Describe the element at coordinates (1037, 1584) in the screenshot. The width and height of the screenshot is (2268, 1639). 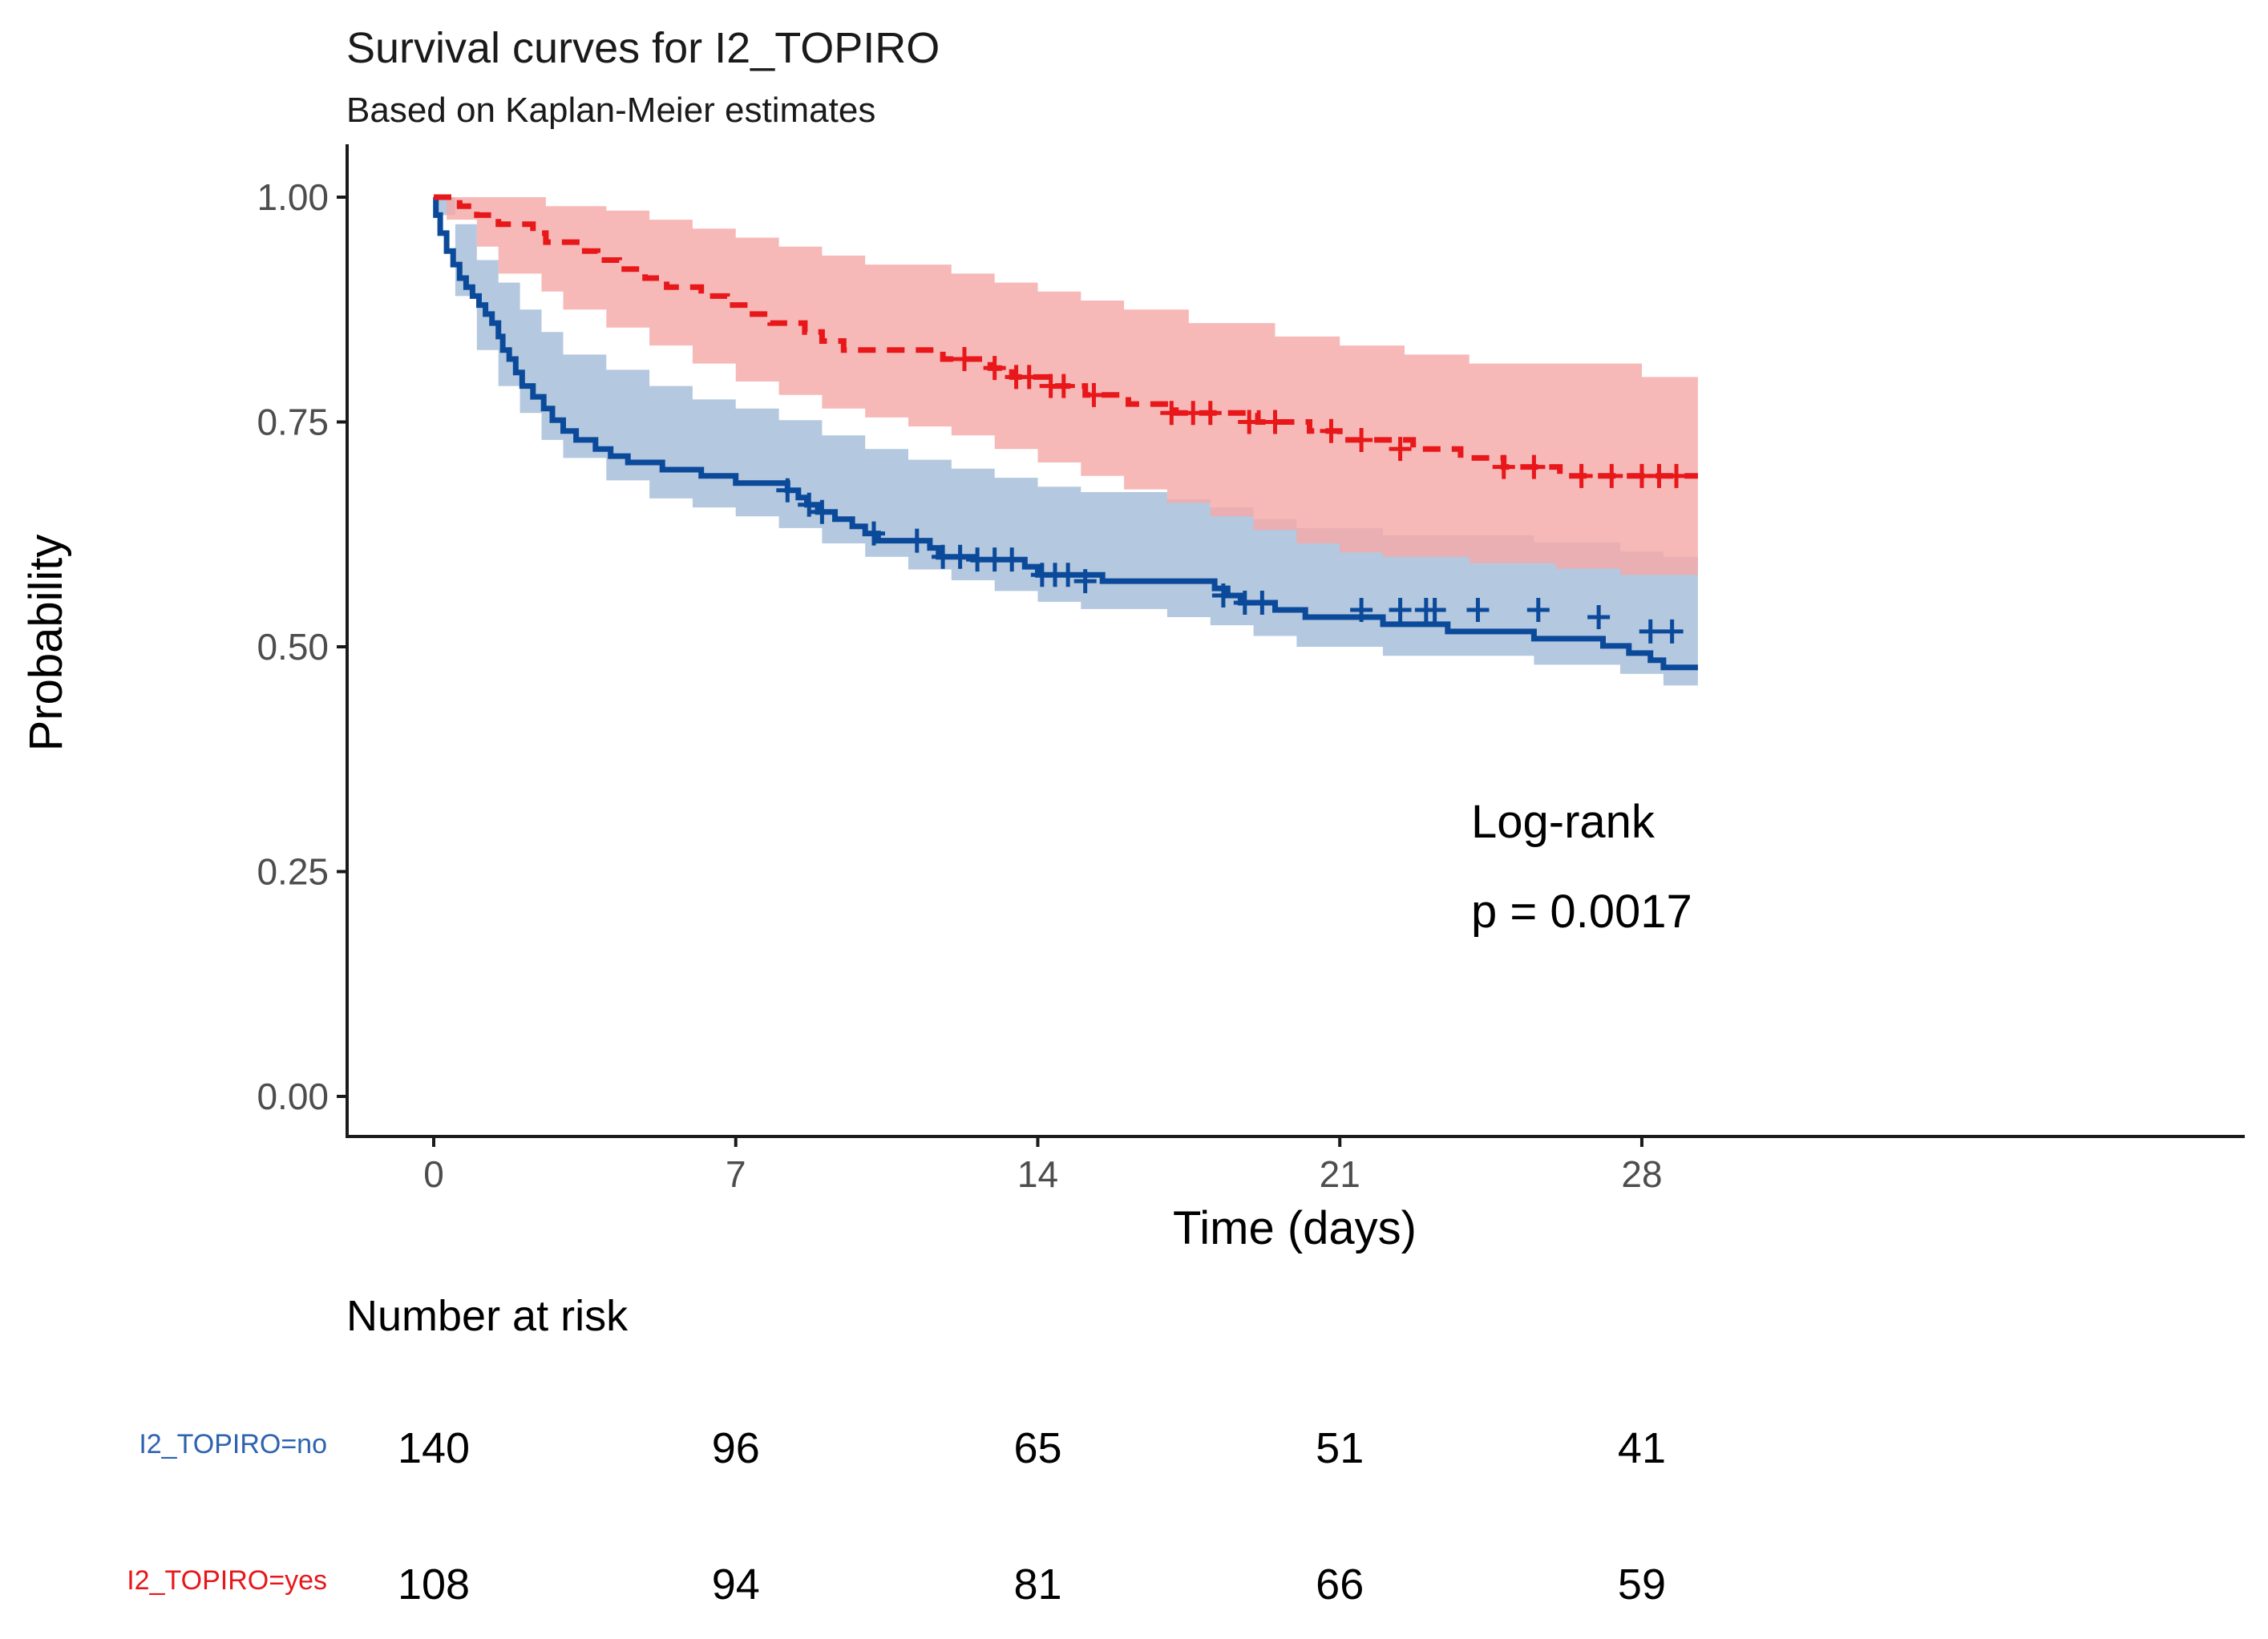
I see `risk-count-yes: 81` at that location.